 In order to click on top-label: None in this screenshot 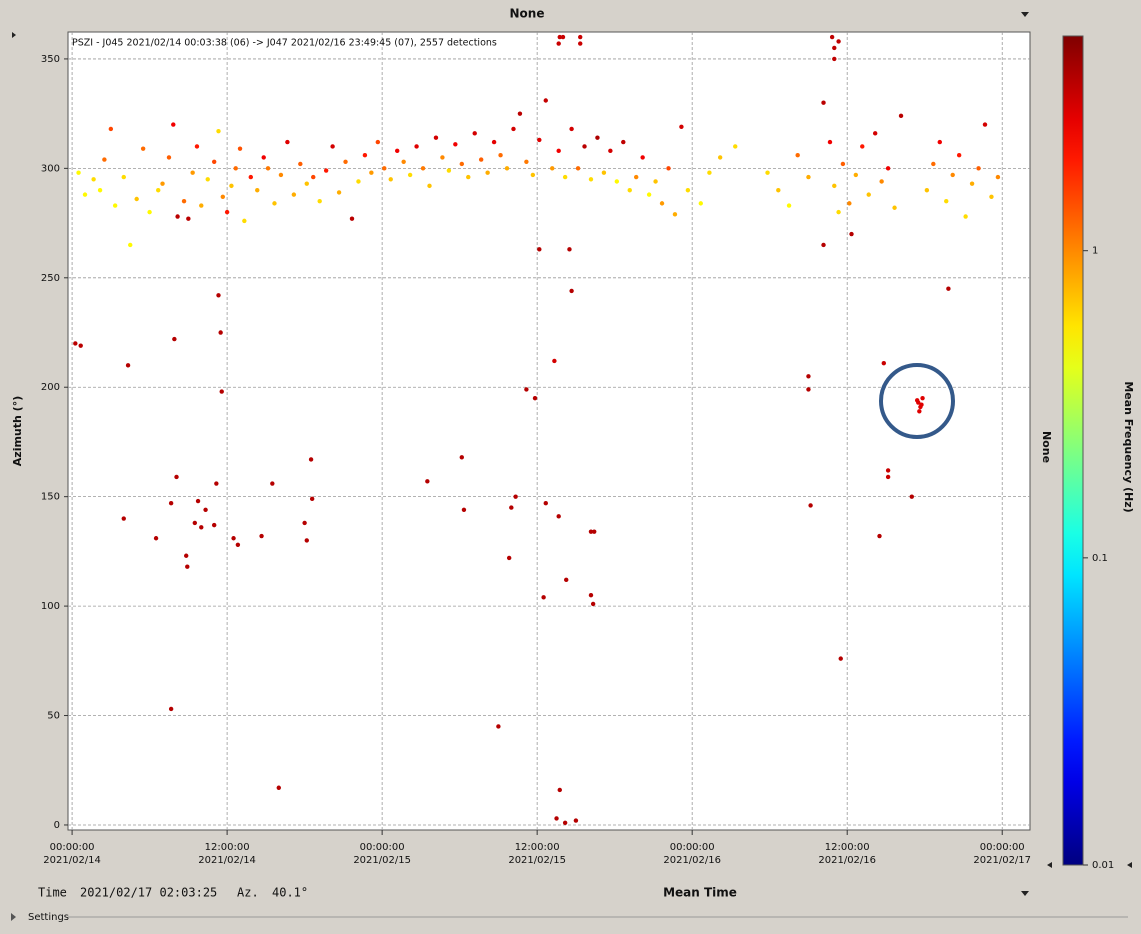, I will do `click(527, 14)`.